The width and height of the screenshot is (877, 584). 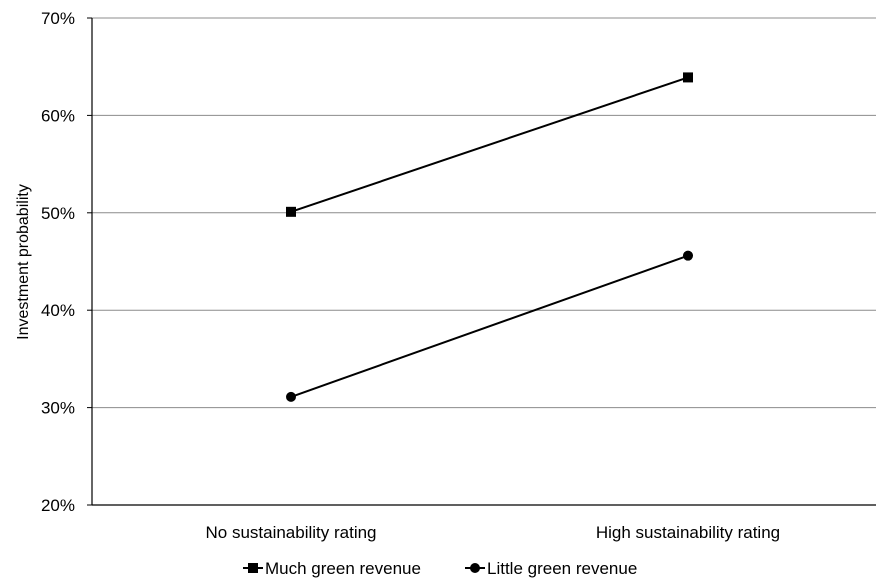 I want to click on y-tick-label: 50%, so click(x=58, y=213).